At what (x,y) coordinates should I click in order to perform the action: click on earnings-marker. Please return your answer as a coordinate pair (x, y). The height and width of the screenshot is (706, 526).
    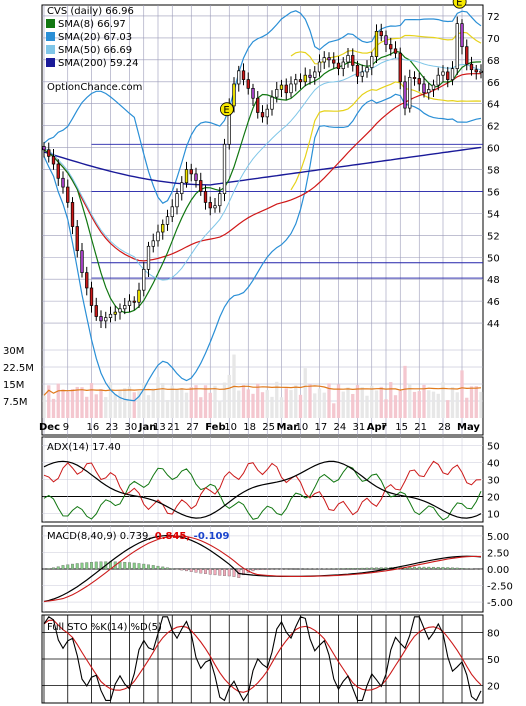
    Looking at the image, I should click on (459, 4).